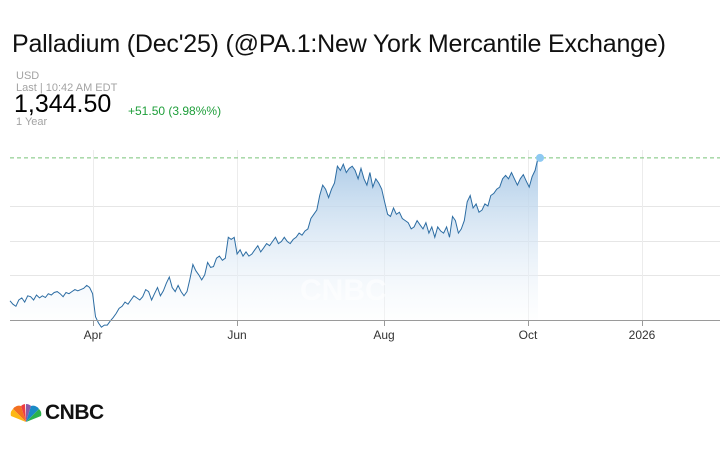 This screenshot has height=450, width=720. I want to click on x-tick-label: 2026, so click(642, 335).